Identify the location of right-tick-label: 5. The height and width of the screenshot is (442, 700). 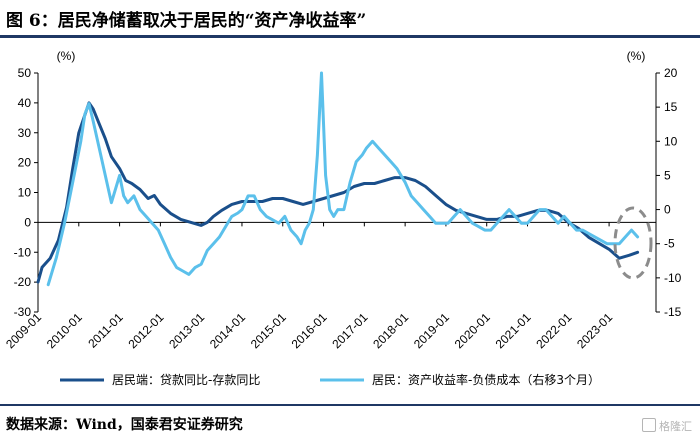
(667, 175).